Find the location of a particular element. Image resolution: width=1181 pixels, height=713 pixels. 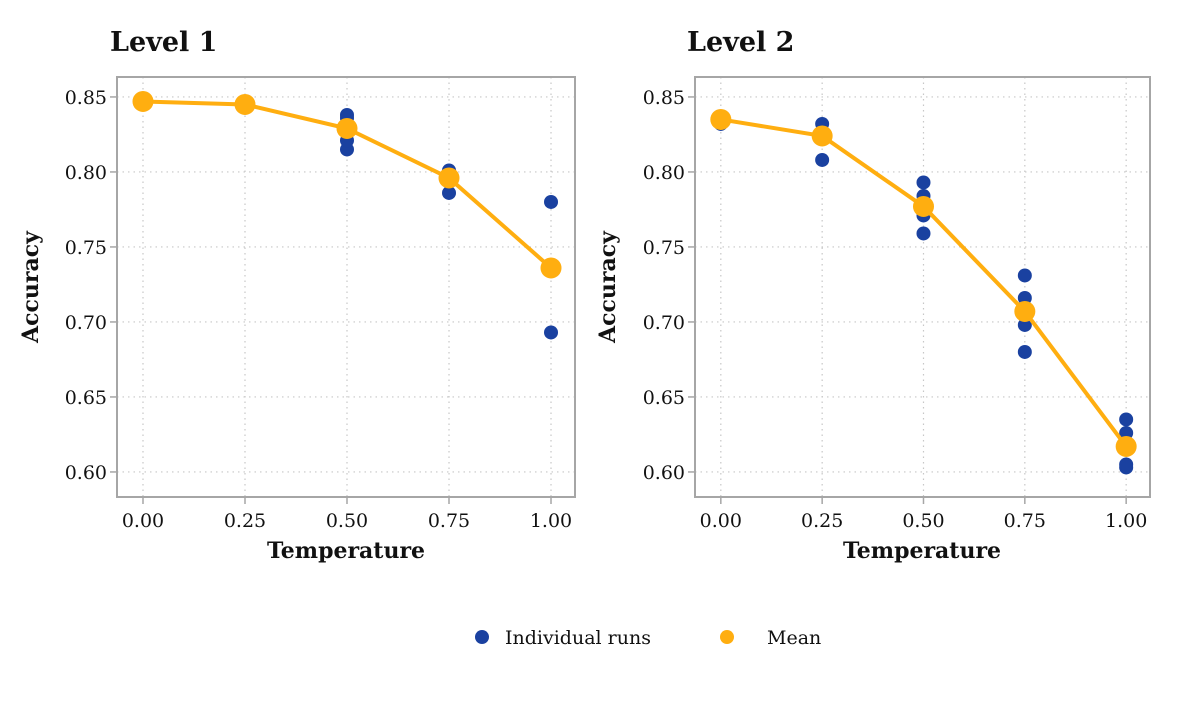

individual-runs-legend-label: Individual runs is located at coordinates (578, 638).